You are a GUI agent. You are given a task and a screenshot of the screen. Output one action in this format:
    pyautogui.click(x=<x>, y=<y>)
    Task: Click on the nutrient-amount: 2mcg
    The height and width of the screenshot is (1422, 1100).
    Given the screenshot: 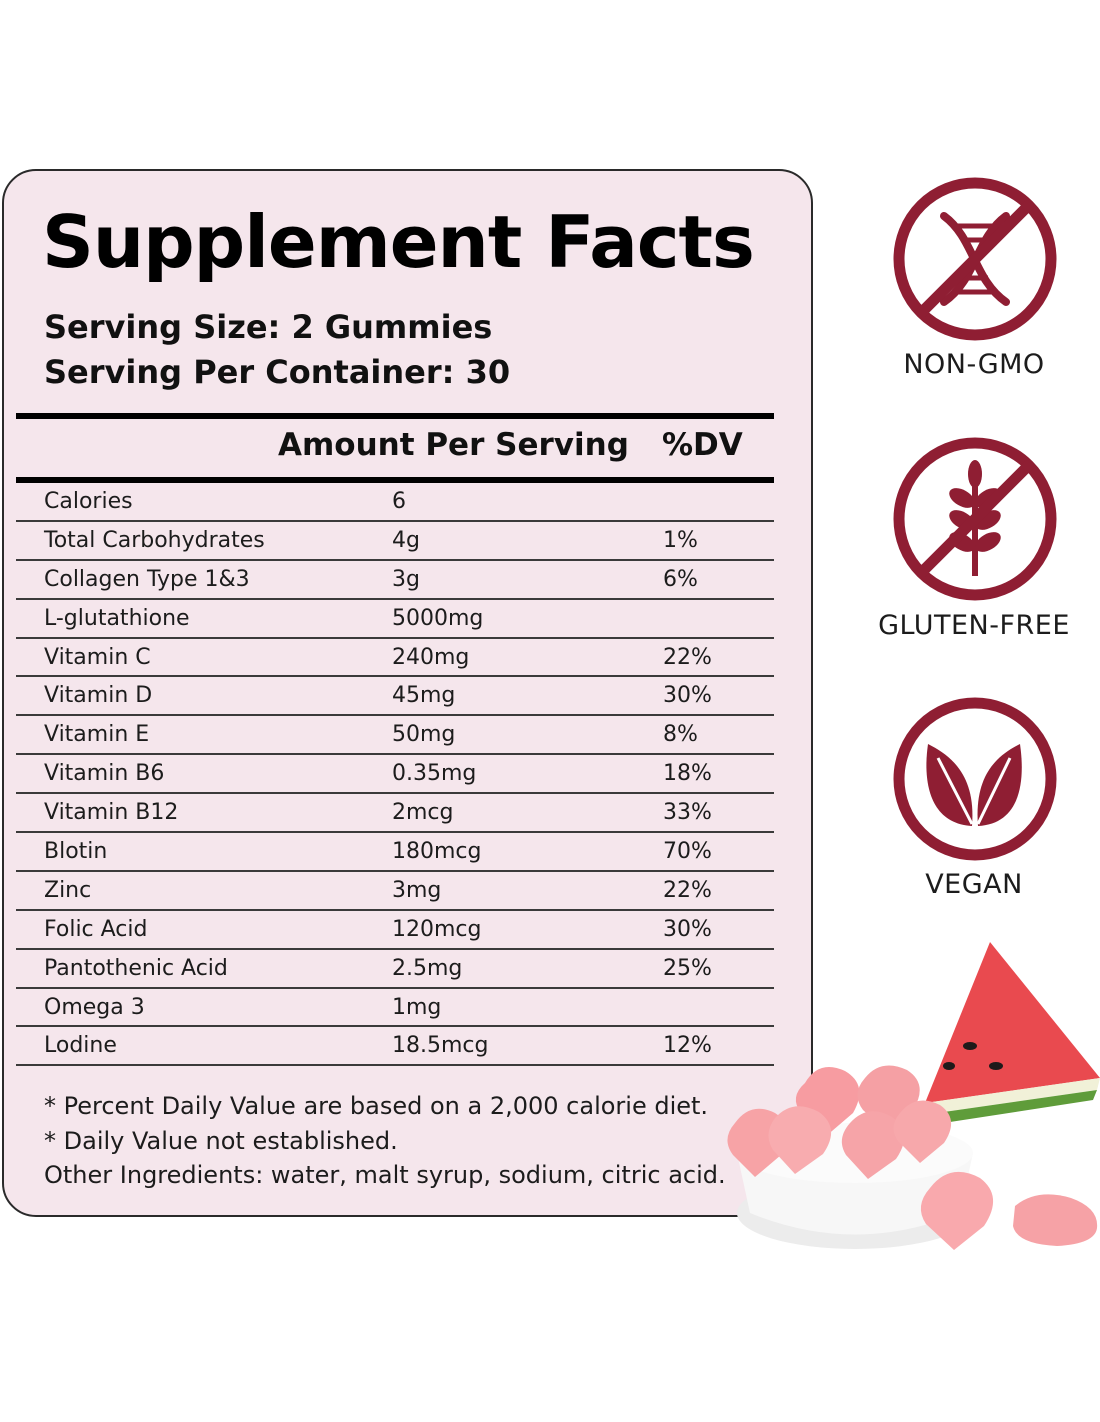 What is the action you would take?
    pyautogui.click(x=423, y=813)
    